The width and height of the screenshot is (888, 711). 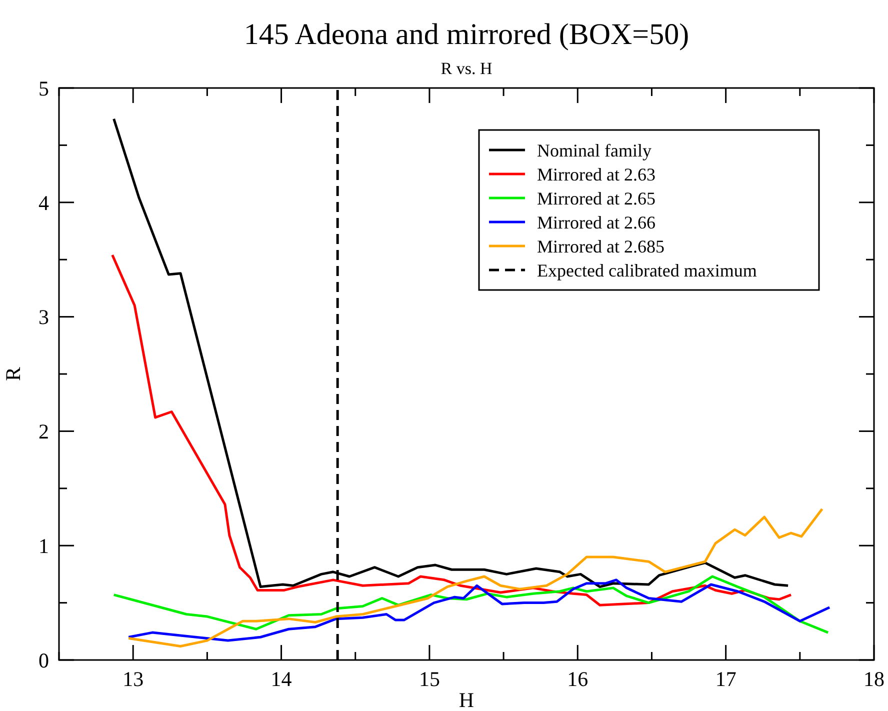 What do you see at coordinates (466, 68) in the screenshot?
I see `chart-subtitle: R vs. H` at bounding box center [466, 68].